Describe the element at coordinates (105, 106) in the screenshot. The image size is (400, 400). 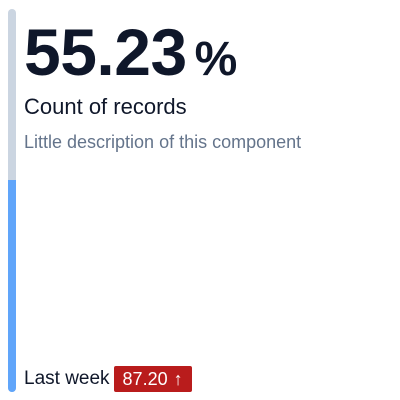
I see `card-title: Count of records` at that location.